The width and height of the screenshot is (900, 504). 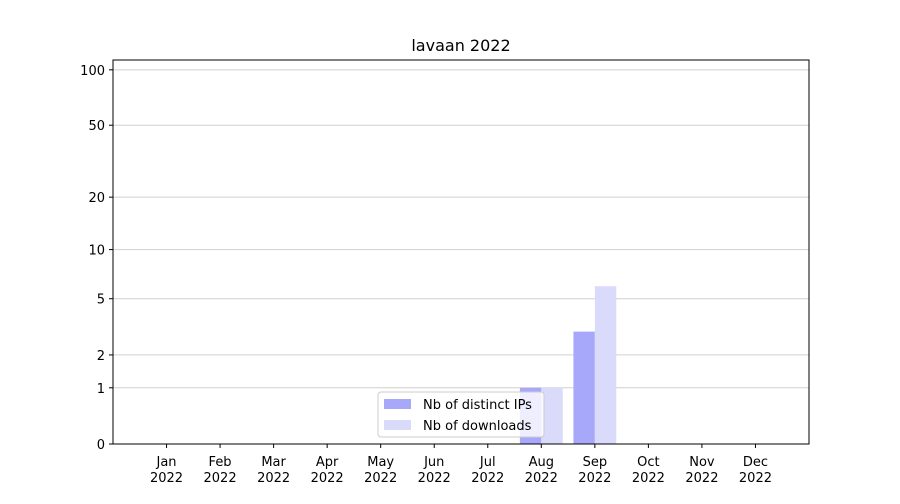 What do you see at coordinates (541, 470) in the screenshot?
I see `x-tick-label: Aug 2022` at bounding box center [541, 470].